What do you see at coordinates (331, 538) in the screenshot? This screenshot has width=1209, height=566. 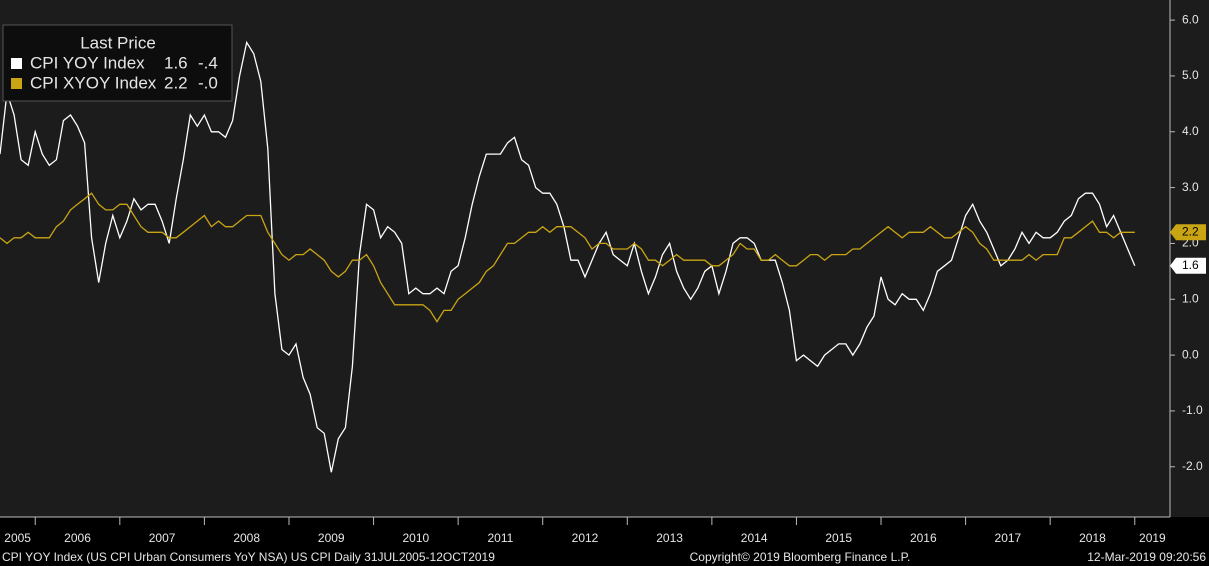 I see `x-tick-label: 2009` at bounding box center [331, 538].